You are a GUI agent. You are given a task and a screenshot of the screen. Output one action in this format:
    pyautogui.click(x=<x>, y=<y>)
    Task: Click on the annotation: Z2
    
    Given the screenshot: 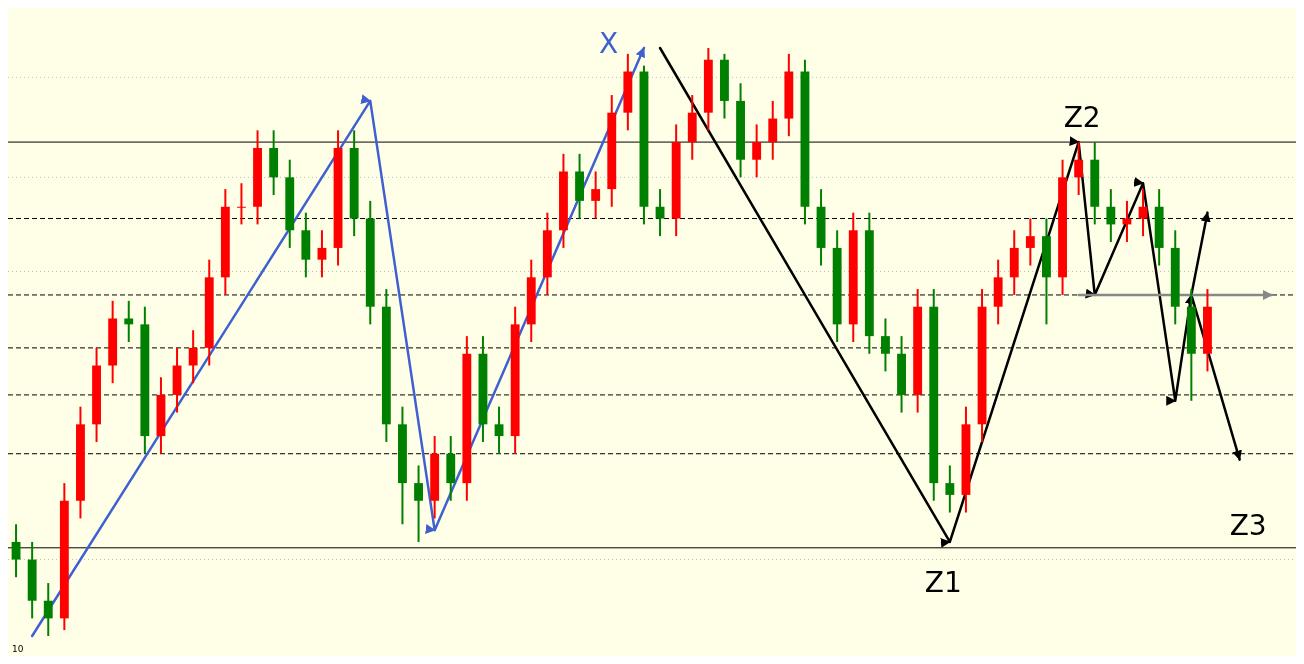 What is the action you would take?
    pyautogui.click(x=1082, y=118)
    